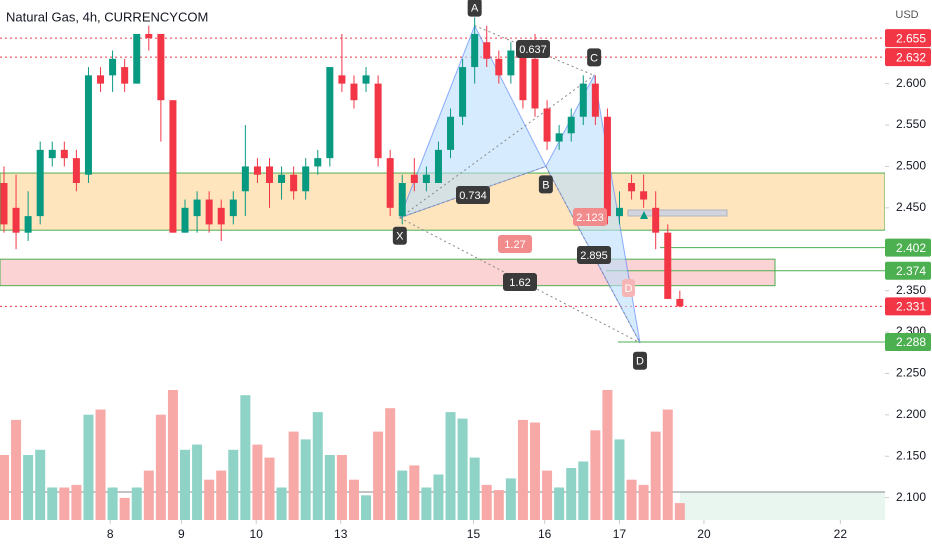 This screenshot has height=550, width=932. What do you see at coordinates (911, 57) in the screenshot?
I see `level-label: 2.632` at bounding box center [911, 57].